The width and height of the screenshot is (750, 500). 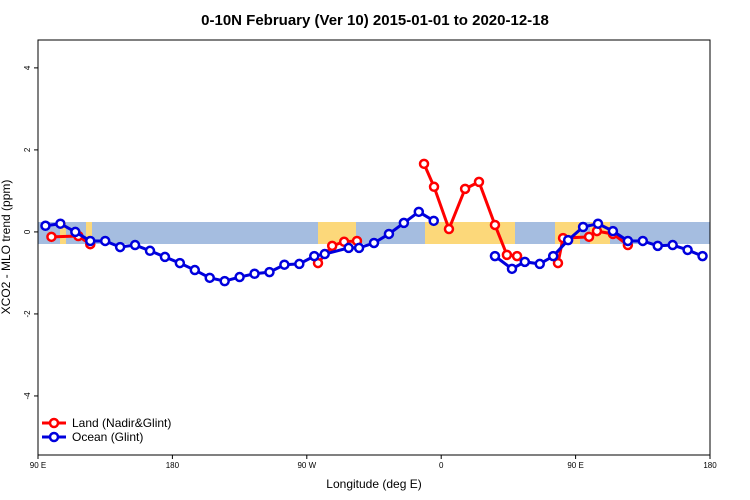 I want to click on ocean-strip, so click(x=374, y=233).